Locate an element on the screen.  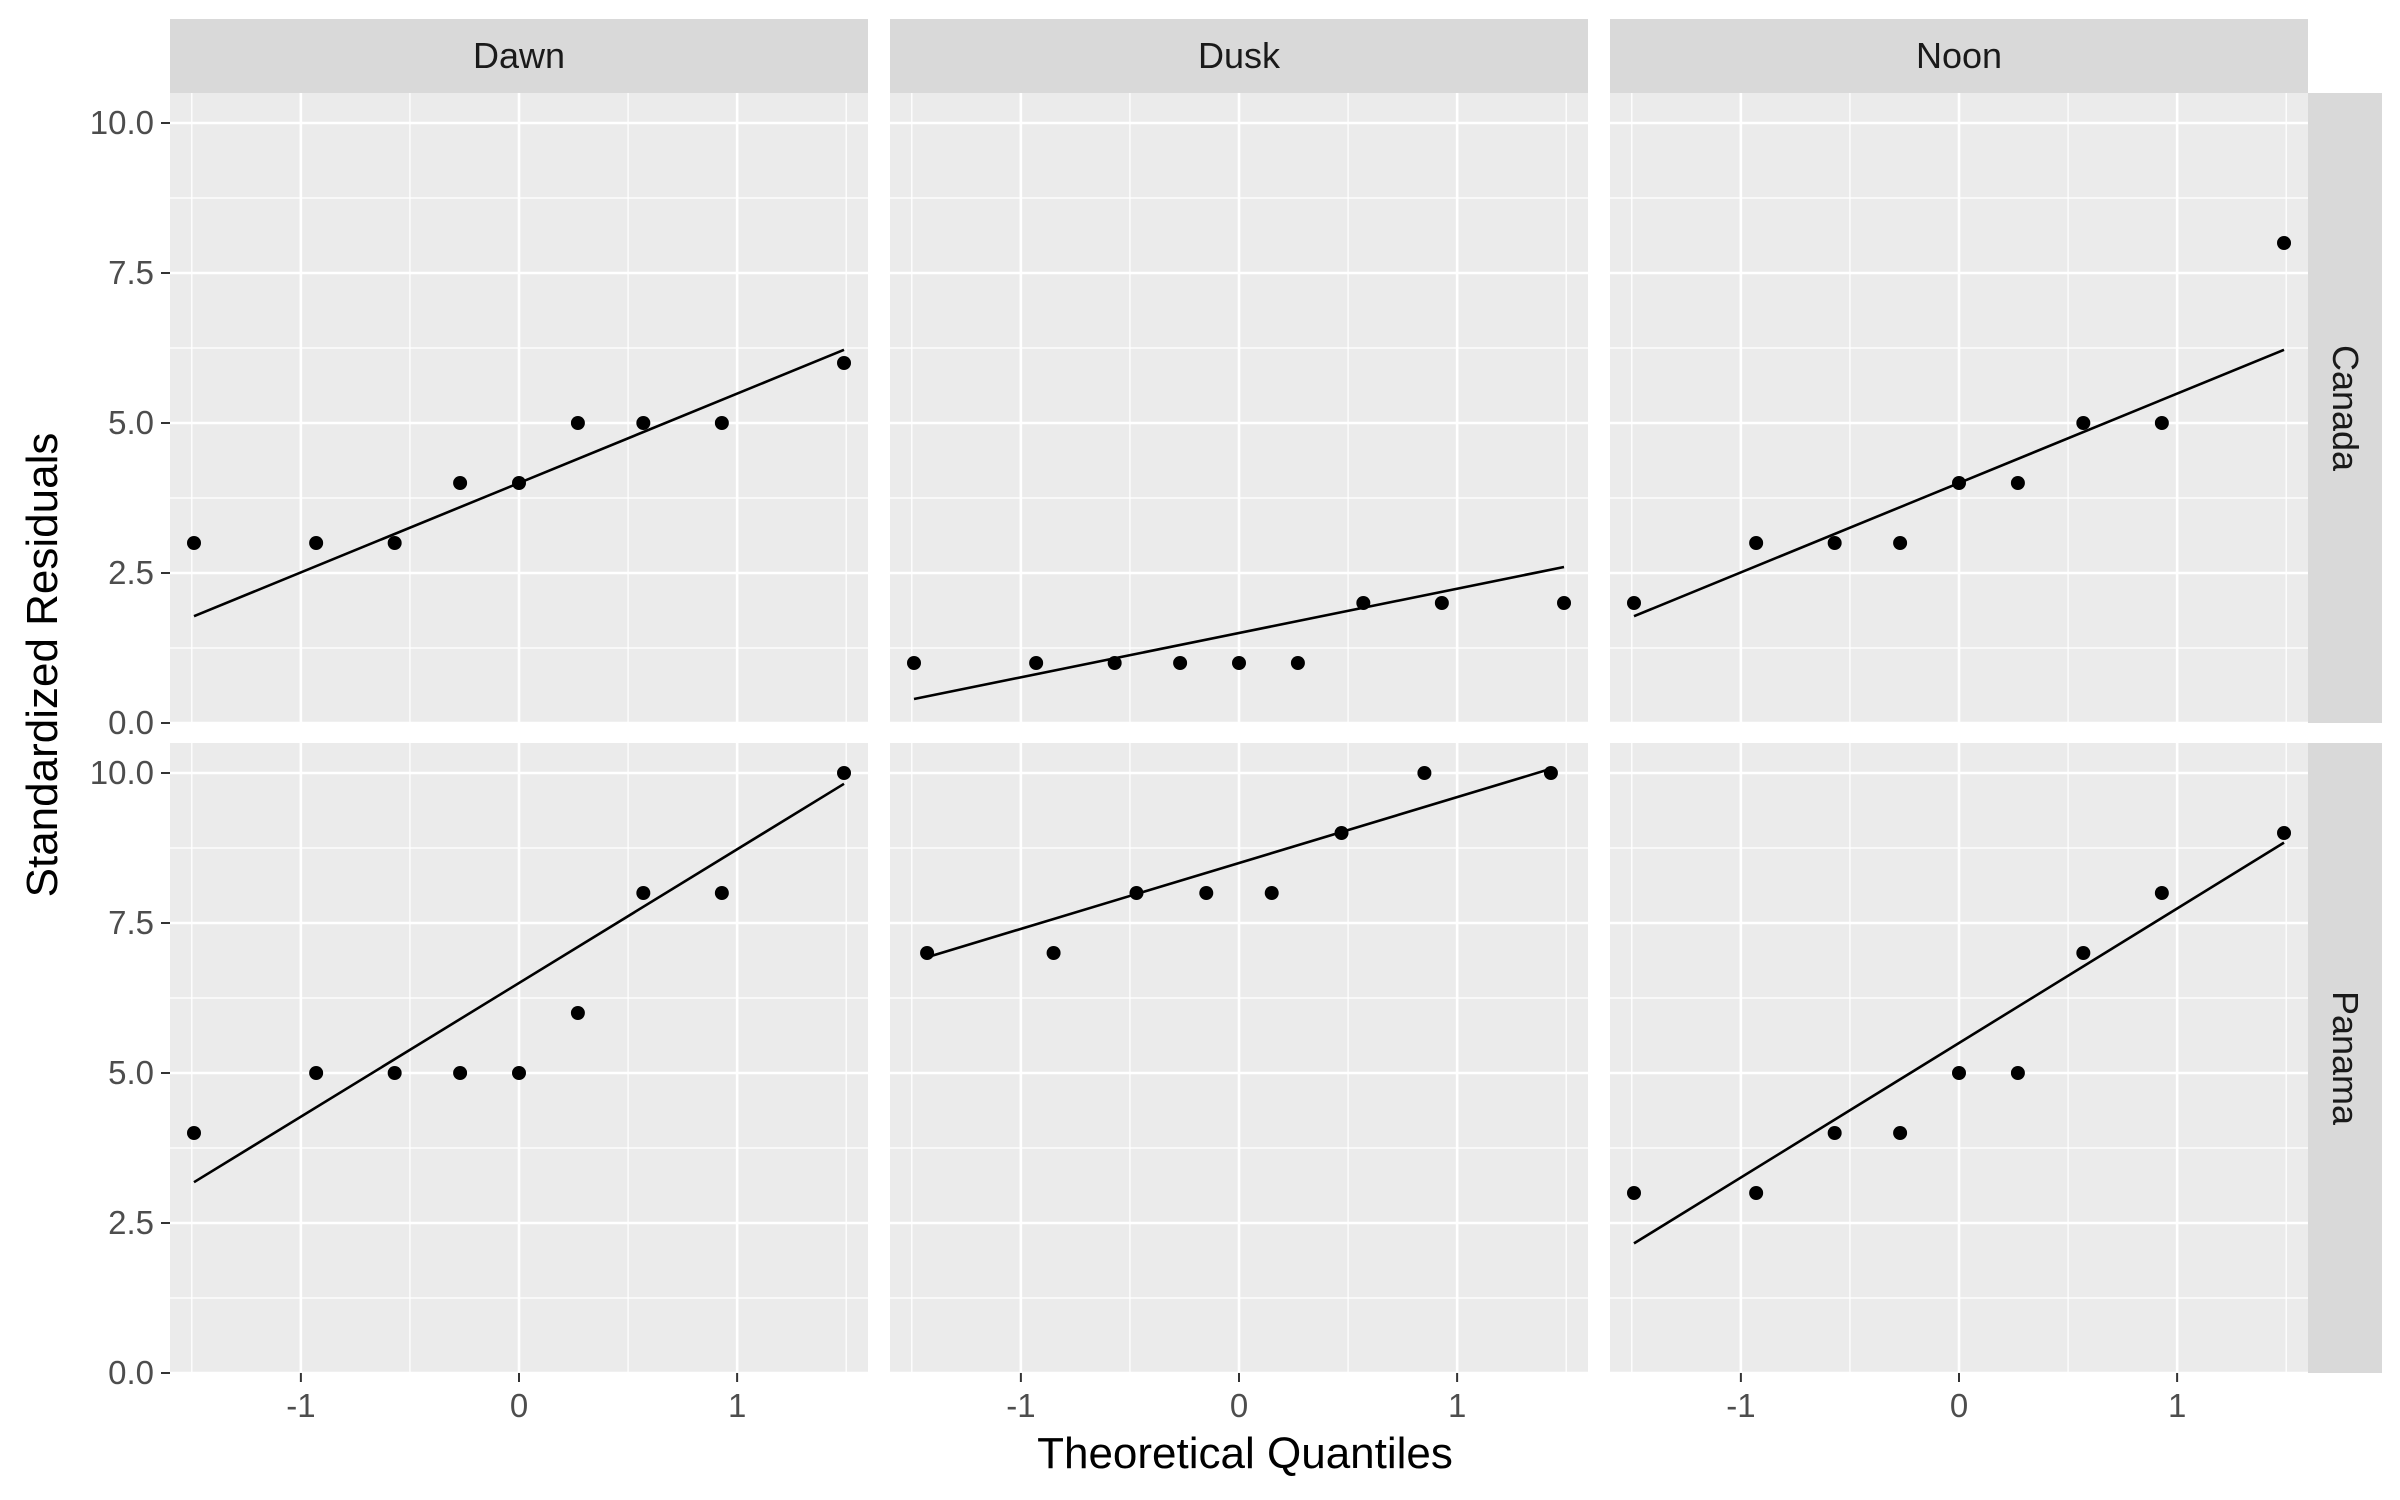
strip-label-dusk: Dusk is located at coordinates (1239, 55).